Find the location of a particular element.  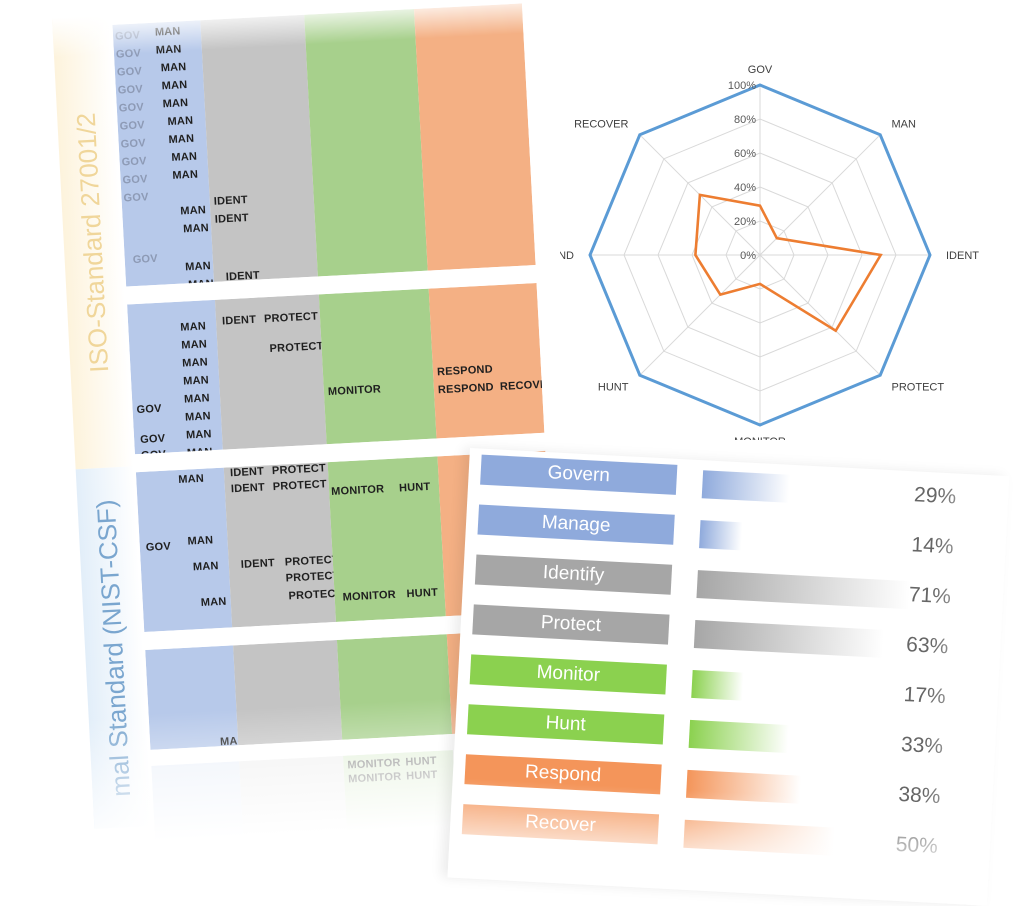

radar-axis-label: MAN is located at coordinates (904, 124).